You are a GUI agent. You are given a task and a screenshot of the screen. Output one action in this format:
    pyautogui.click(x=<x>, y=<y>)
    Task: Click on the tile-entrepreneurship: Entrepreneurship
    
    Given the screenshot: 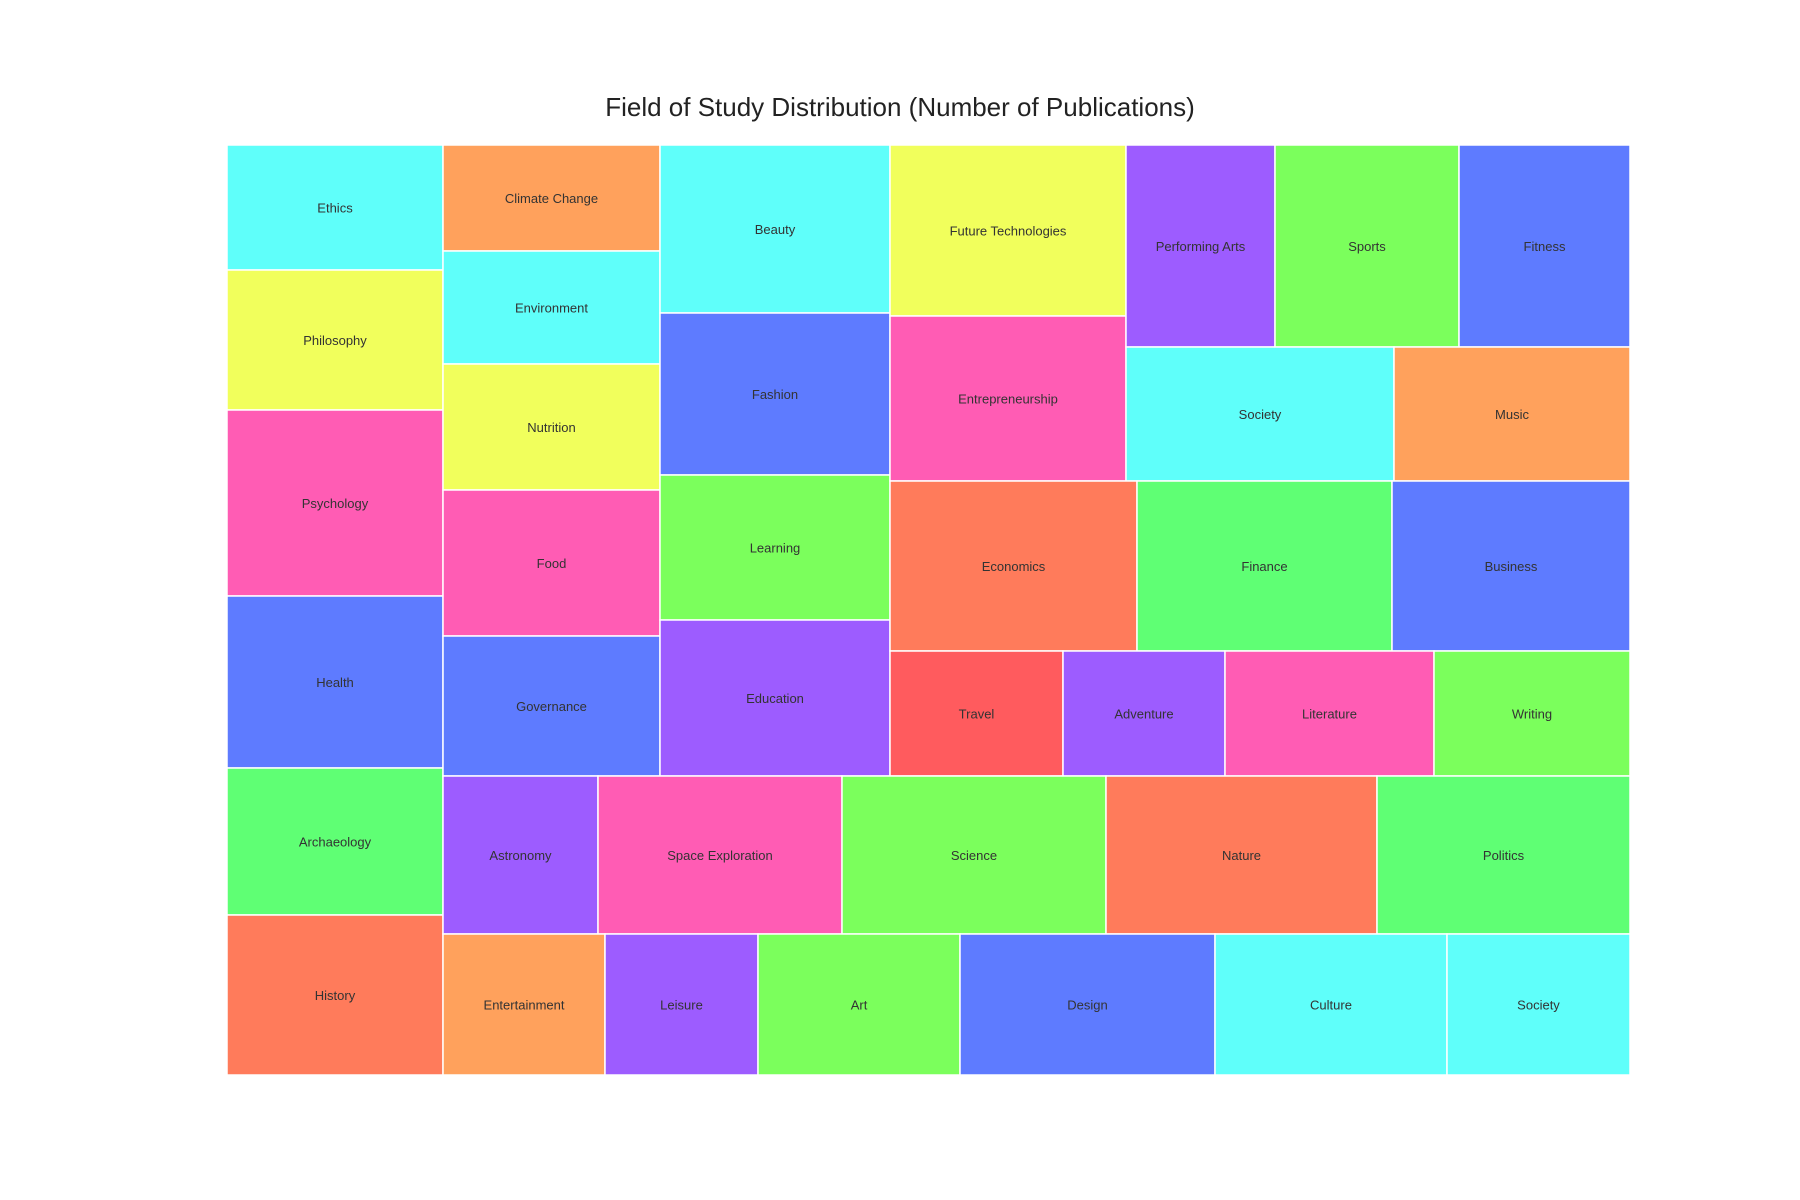 What is the action you would take?
    pyautogui.click(x=1008, y=398)
    